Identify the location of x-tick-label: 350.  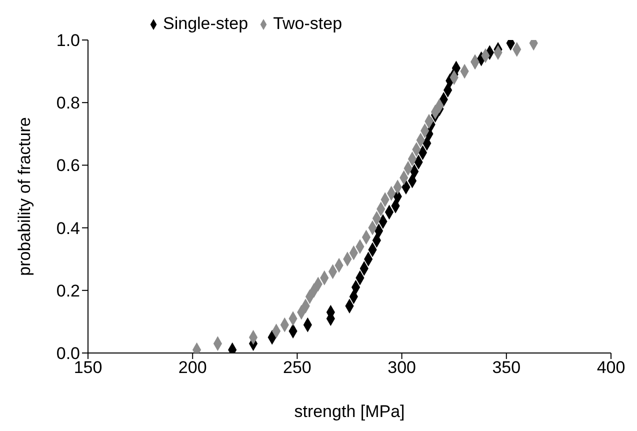
(506, 368).